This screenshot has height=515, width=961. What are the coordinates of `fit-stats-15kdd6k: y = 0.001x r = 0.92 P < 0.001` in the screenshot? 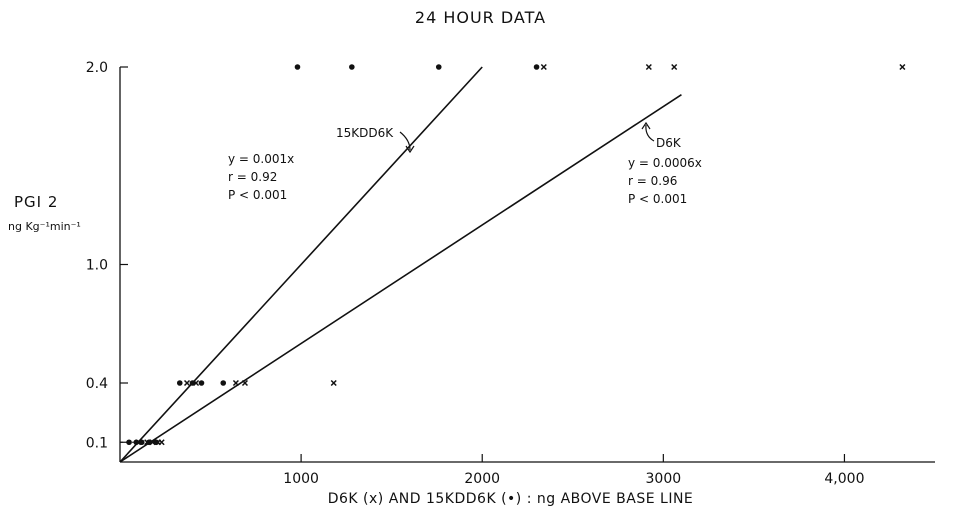 It's located at (261, 177).